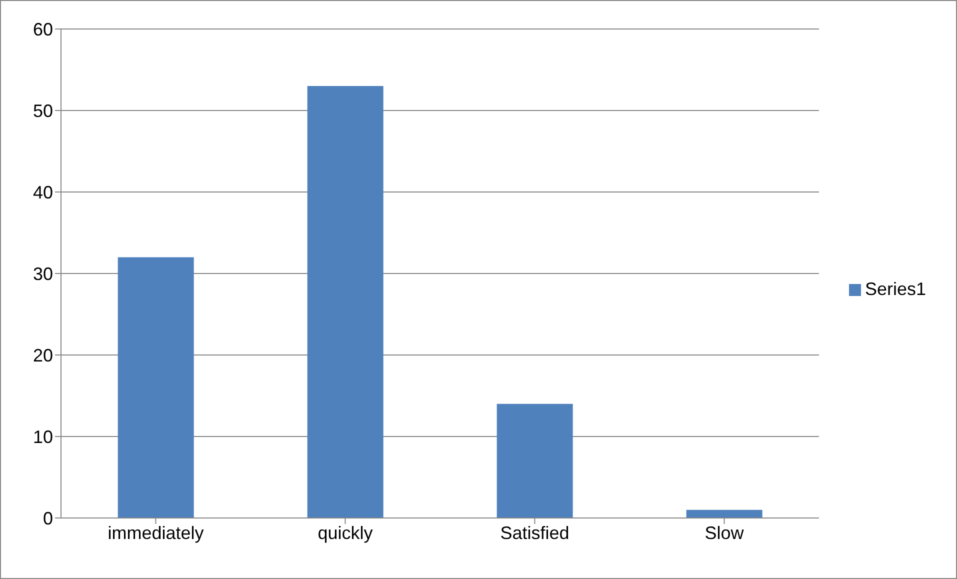  Describe the element at coordinates (345, 532) in the screenshot. I see `x-tick-label: quickly` at that location.